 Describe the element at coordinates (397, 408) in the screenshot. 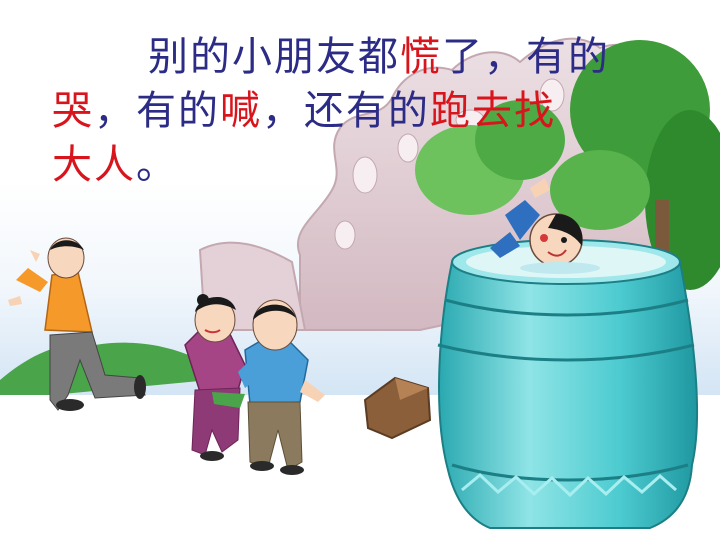

I see `stone-icon` at that location.